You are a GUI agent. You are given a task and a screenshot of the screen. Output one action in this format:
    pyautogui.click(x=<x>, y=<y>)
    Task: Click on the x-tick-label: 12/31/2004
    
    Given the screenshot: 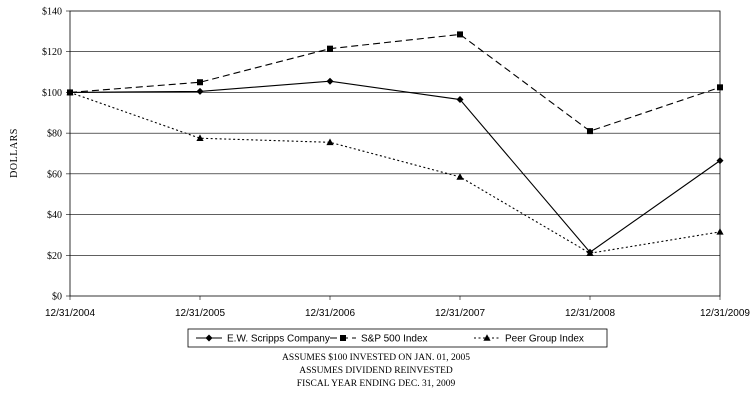 What is the action you would take?
    pyautogui.click(x=70, y=313)
    